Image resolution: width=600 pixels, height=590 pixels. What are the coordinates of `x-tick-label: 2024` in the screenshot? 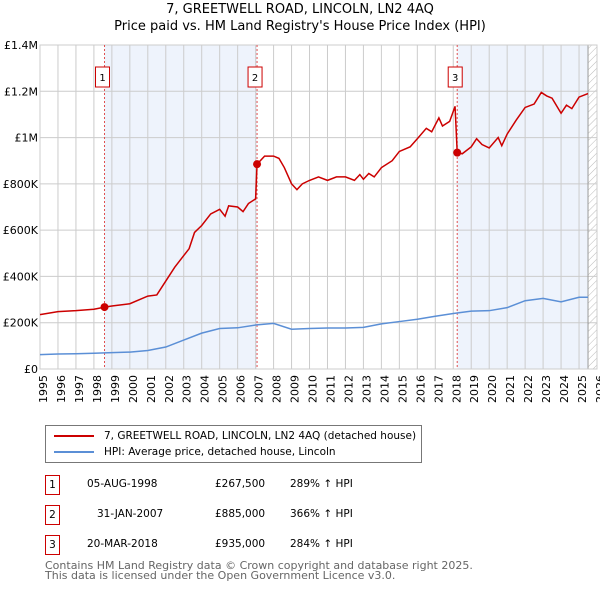 It's located at (564, 389).